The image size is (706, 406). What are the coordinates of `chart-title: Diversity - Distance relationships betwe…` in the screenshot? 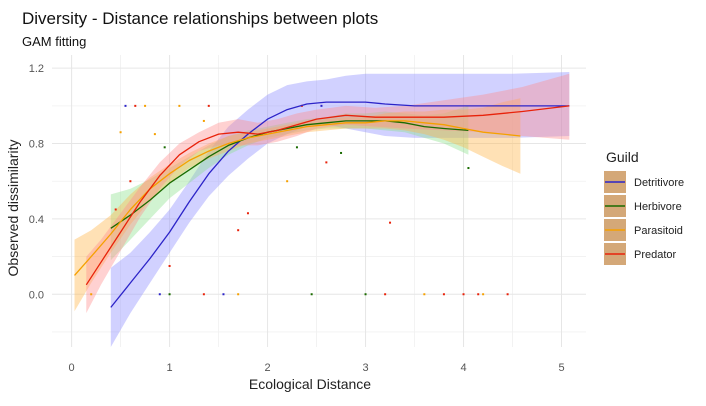 It's located at (200, 18).